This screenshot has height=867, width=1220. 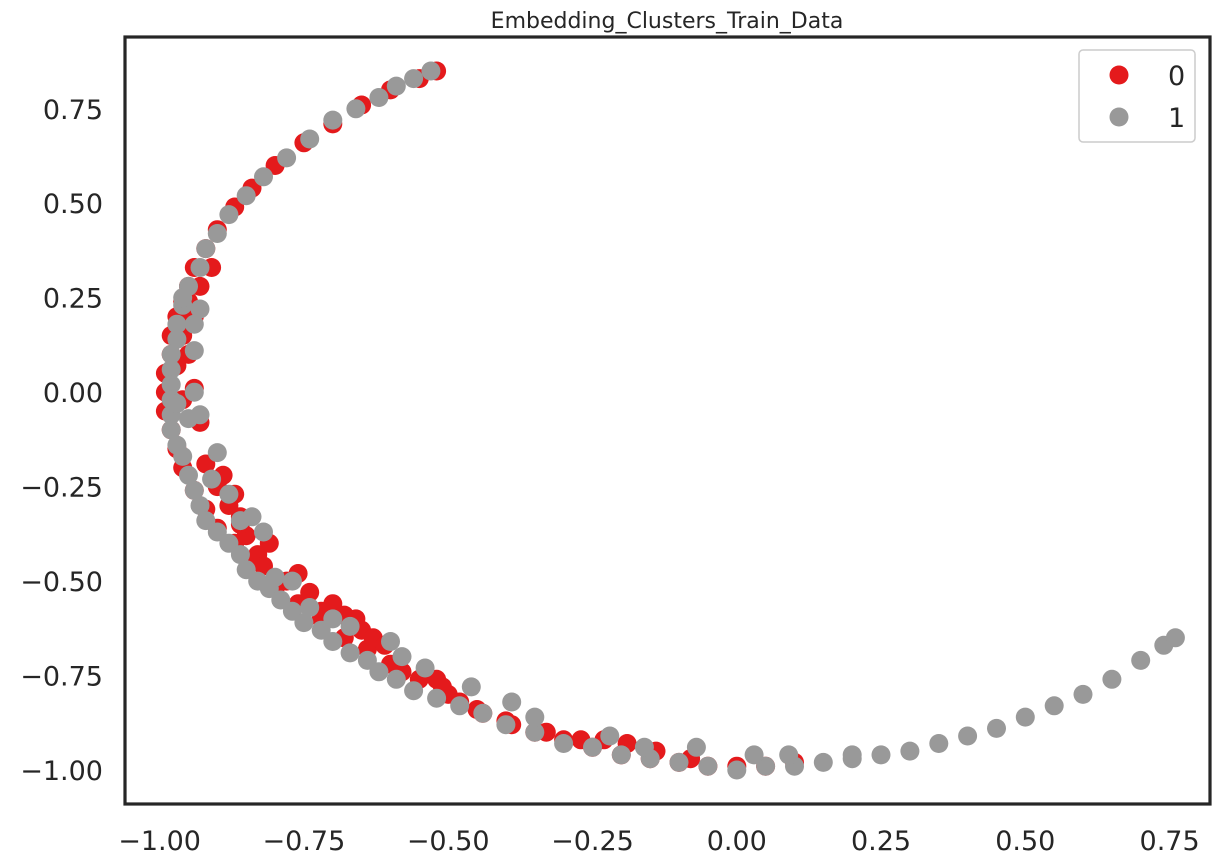 What do you see at coordinates (73, 299) in the screenshot?
I see `y-tick-label: 0.25` at bounding box center [73, 299].